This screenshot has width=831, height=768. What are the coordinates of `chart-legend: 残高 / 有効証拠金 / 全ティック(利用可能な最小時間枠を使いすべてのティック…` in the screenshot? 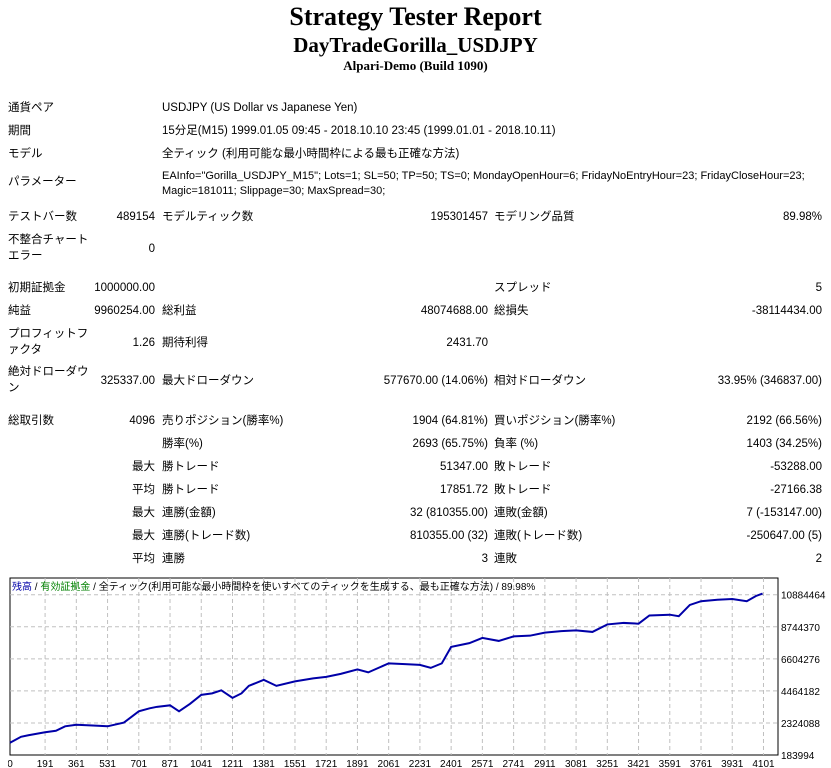 It's located at (274, 587).